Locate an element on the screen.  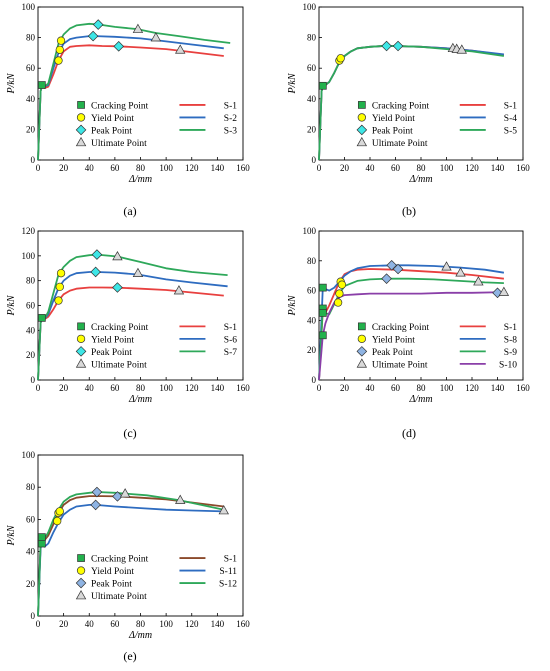
legend-series-label: S-11 is located at coordinates (228, 572).